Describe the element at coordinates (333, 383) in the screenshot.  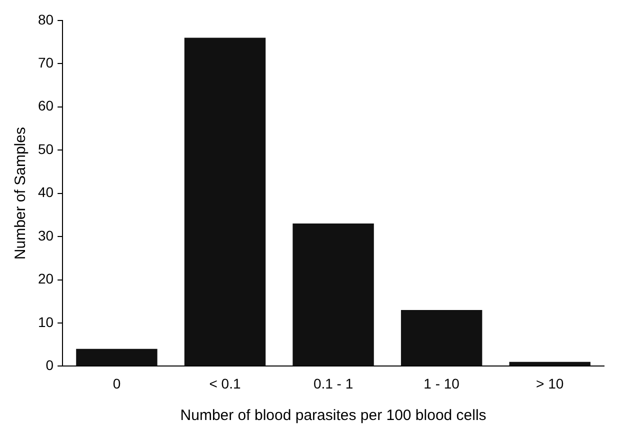
I see `x-tick-label: 0.1 - 1` at that location.